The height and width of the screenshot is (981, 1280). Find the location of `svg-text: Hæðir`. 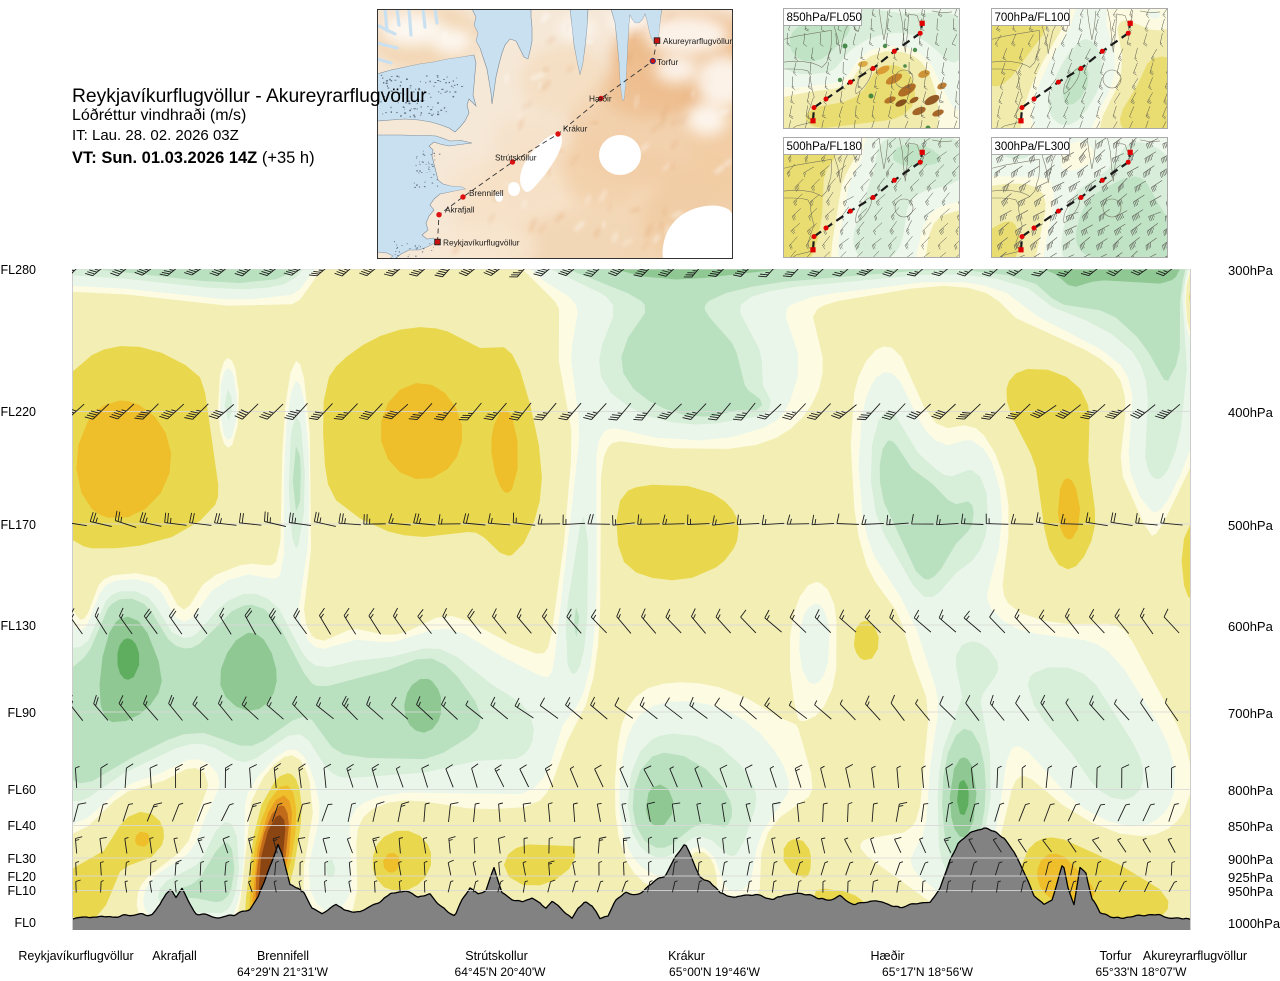

svg-text: Hæðir is located at coordinates (600, 99).